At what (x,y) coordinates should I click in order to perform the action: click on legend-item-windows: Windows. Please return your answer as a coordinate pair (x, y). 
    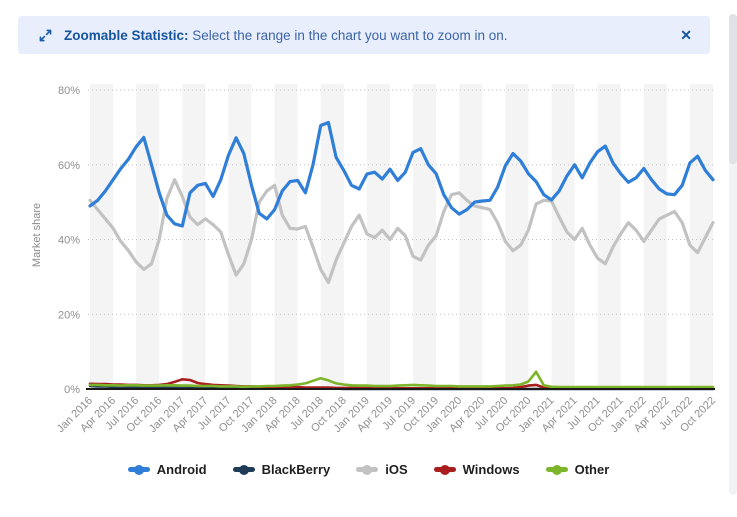
    Looking at the image, I should click on (476, 469).